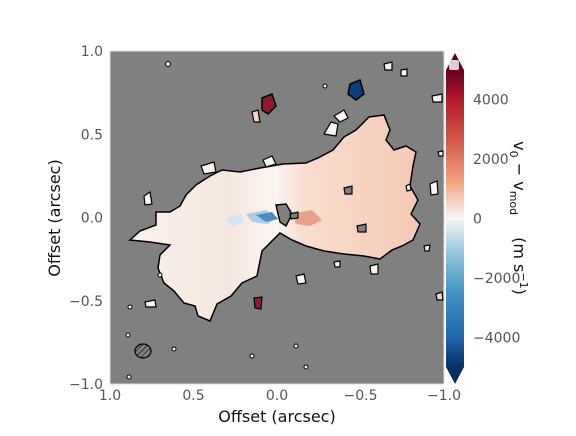  What do you see at coordinates (518, 218) in the screenshot?
I see `colorbar-label: v0 − vmod(m s−1)` at bounding box center [518, 218].